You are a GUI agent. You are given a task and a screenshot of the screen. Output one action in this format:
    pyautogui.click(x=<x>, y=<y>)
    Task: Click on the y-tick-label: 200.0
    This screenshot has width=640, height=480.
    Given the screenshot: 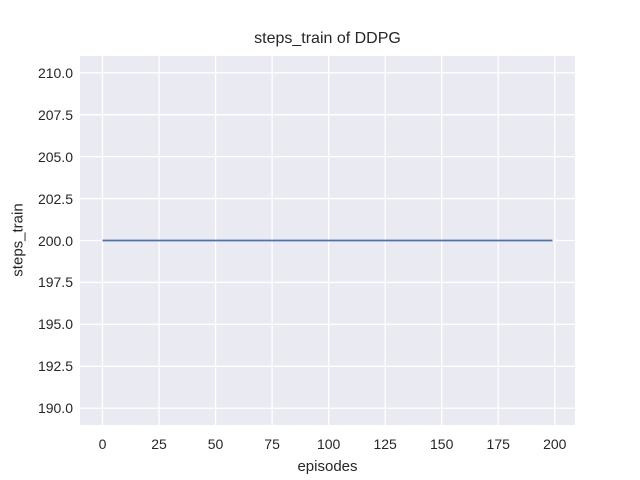 What is the action you would take?
    pyautogui.click(x=55, y=240)
    